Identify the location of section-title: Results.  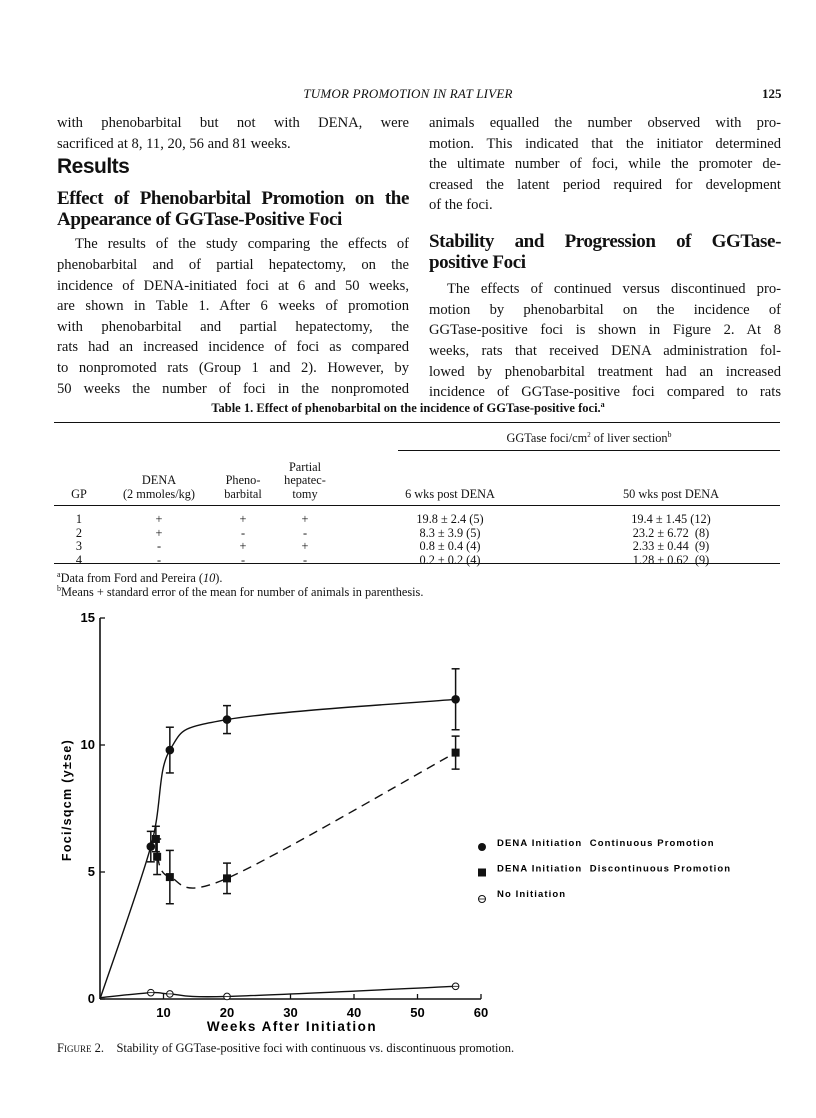
(93, 167).